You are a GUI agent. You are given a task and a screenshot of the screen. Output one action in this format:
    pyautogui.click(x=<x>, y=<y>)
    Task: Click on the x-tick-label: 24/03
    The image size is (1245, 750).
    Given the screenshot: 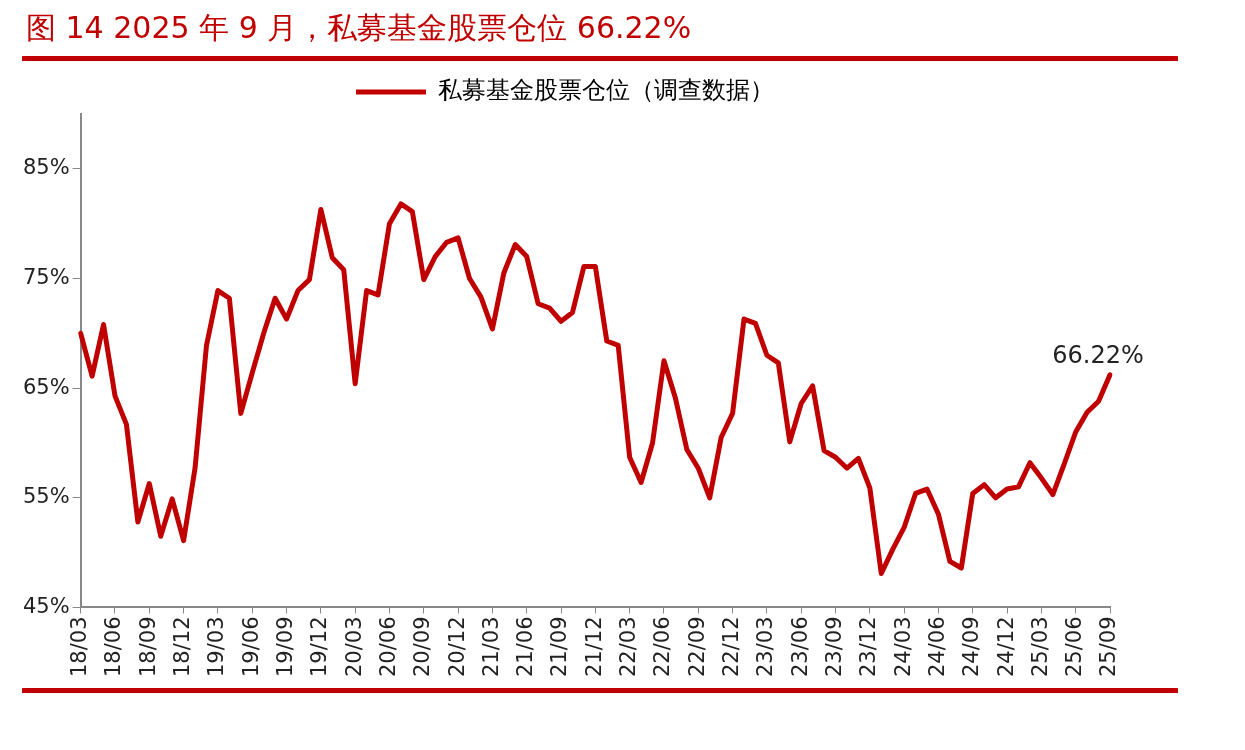 What is the action you would take?
    pyautogui.click(x=902, y=647)
    